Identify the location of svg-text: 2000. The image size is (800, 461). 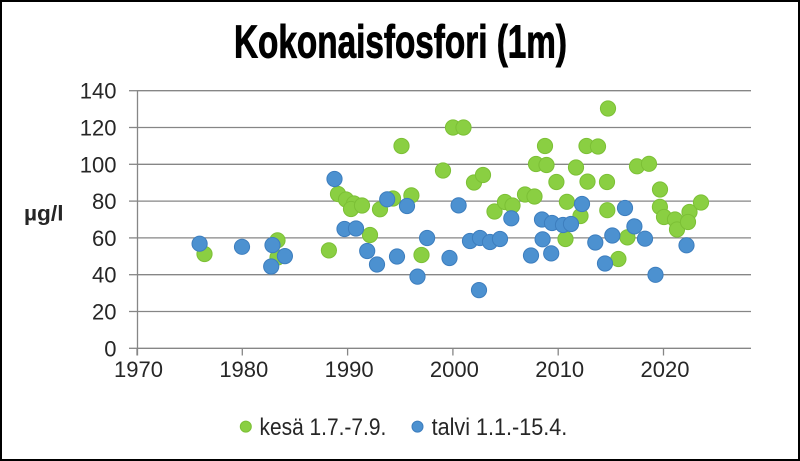
(454, 369).